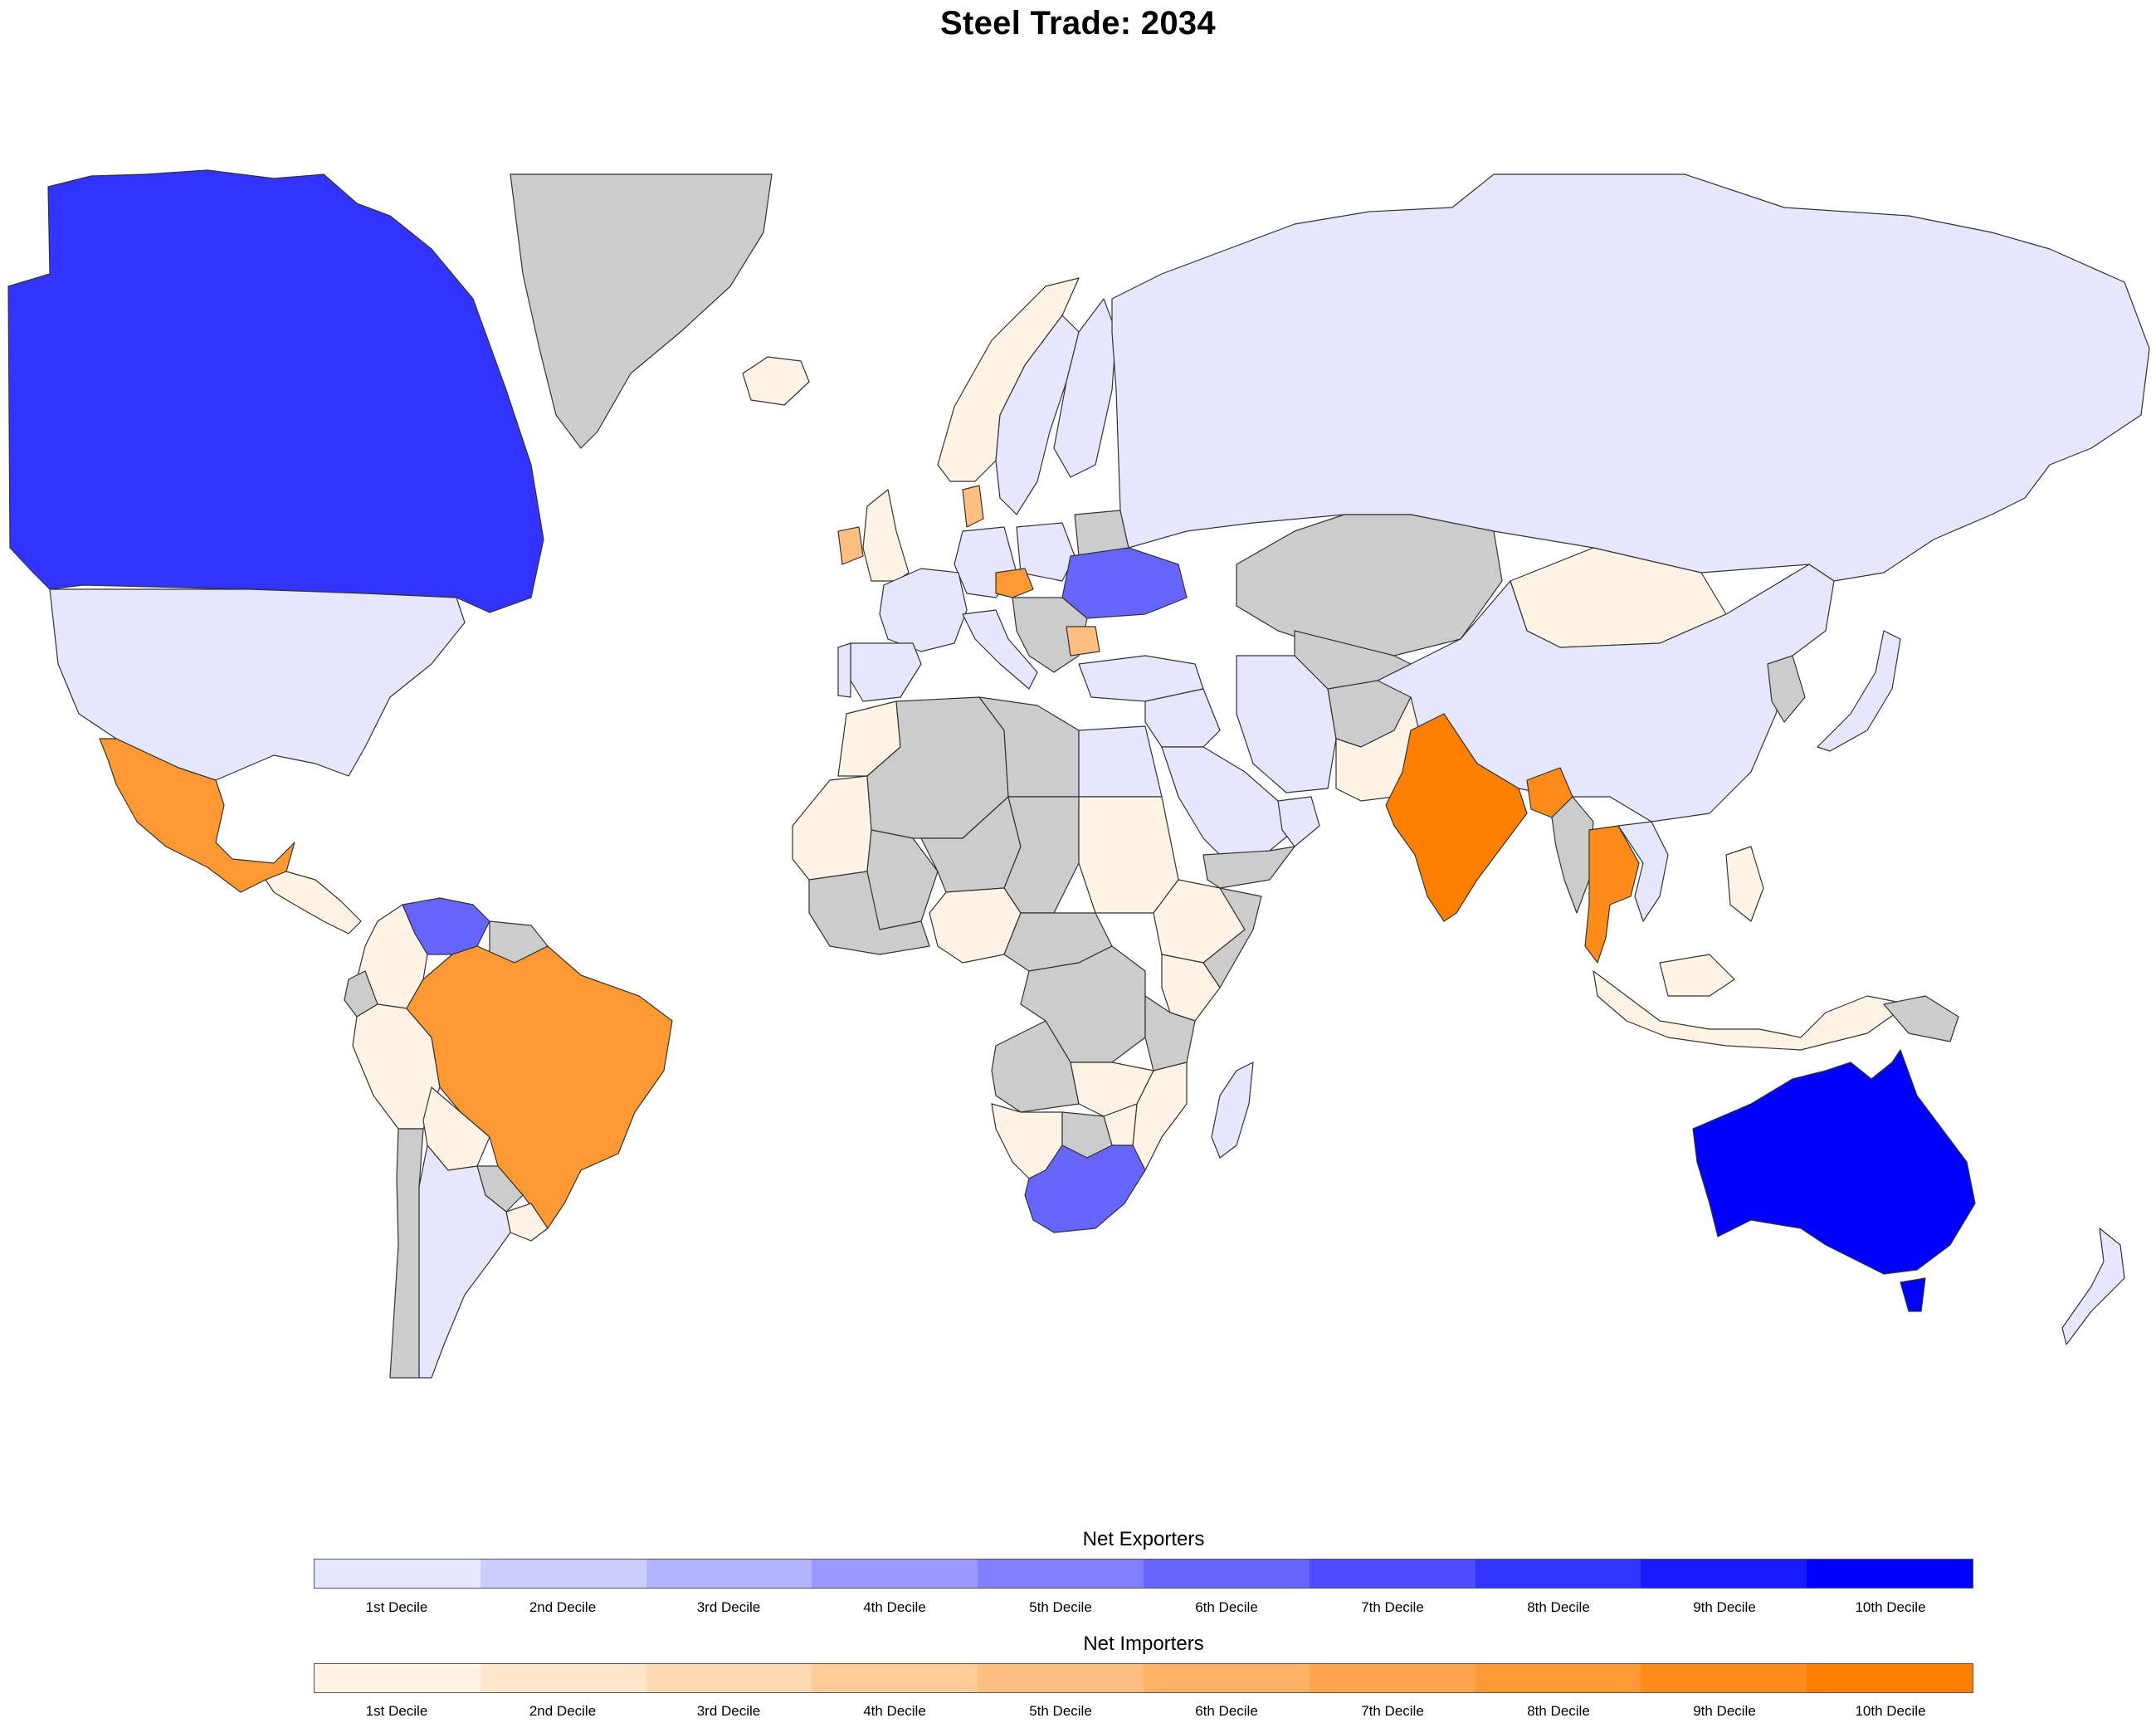  What do you see at coordinates (1078, 23) in the screenshot?
I see `map-title: Steel Trade: 2034` at bounding box center [1078, 23].